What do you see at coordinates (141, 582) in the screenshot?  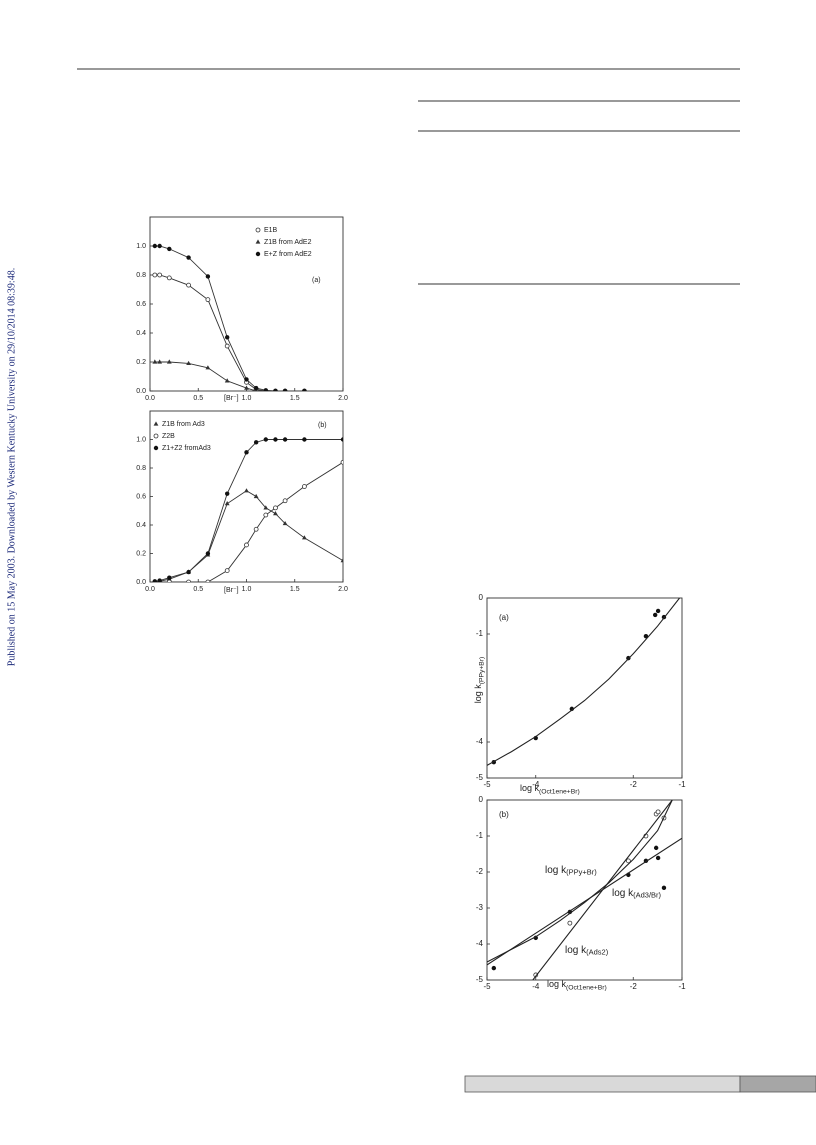 I see `y-tick-label: 0.0` at bounding box center [141, 582].